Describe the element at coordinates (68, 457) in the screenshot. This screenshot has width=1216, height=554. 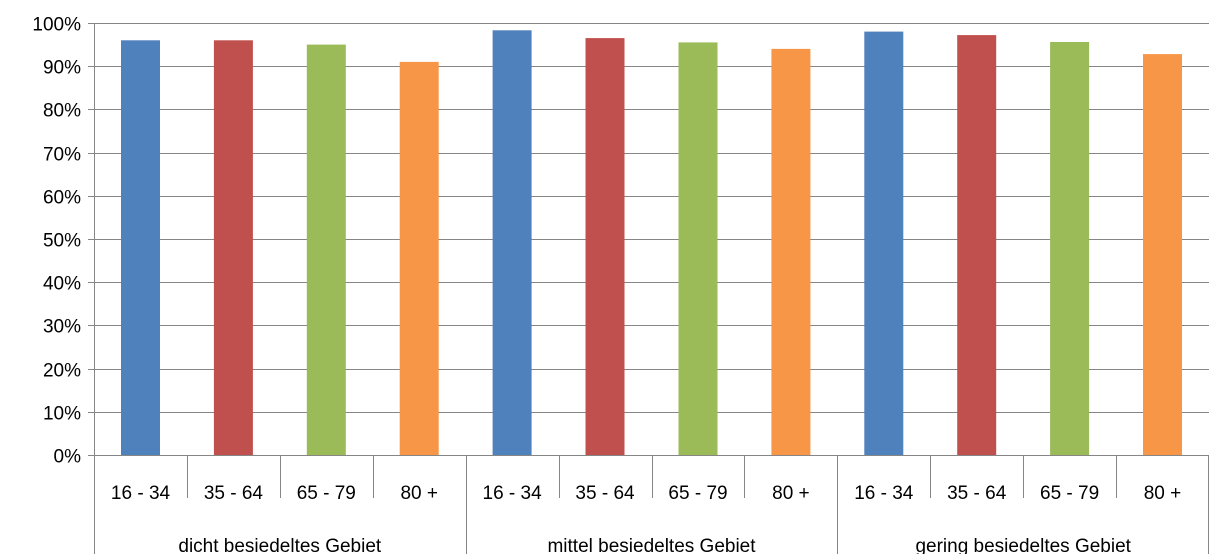
I see `y-tick-label: 0%` at that location.